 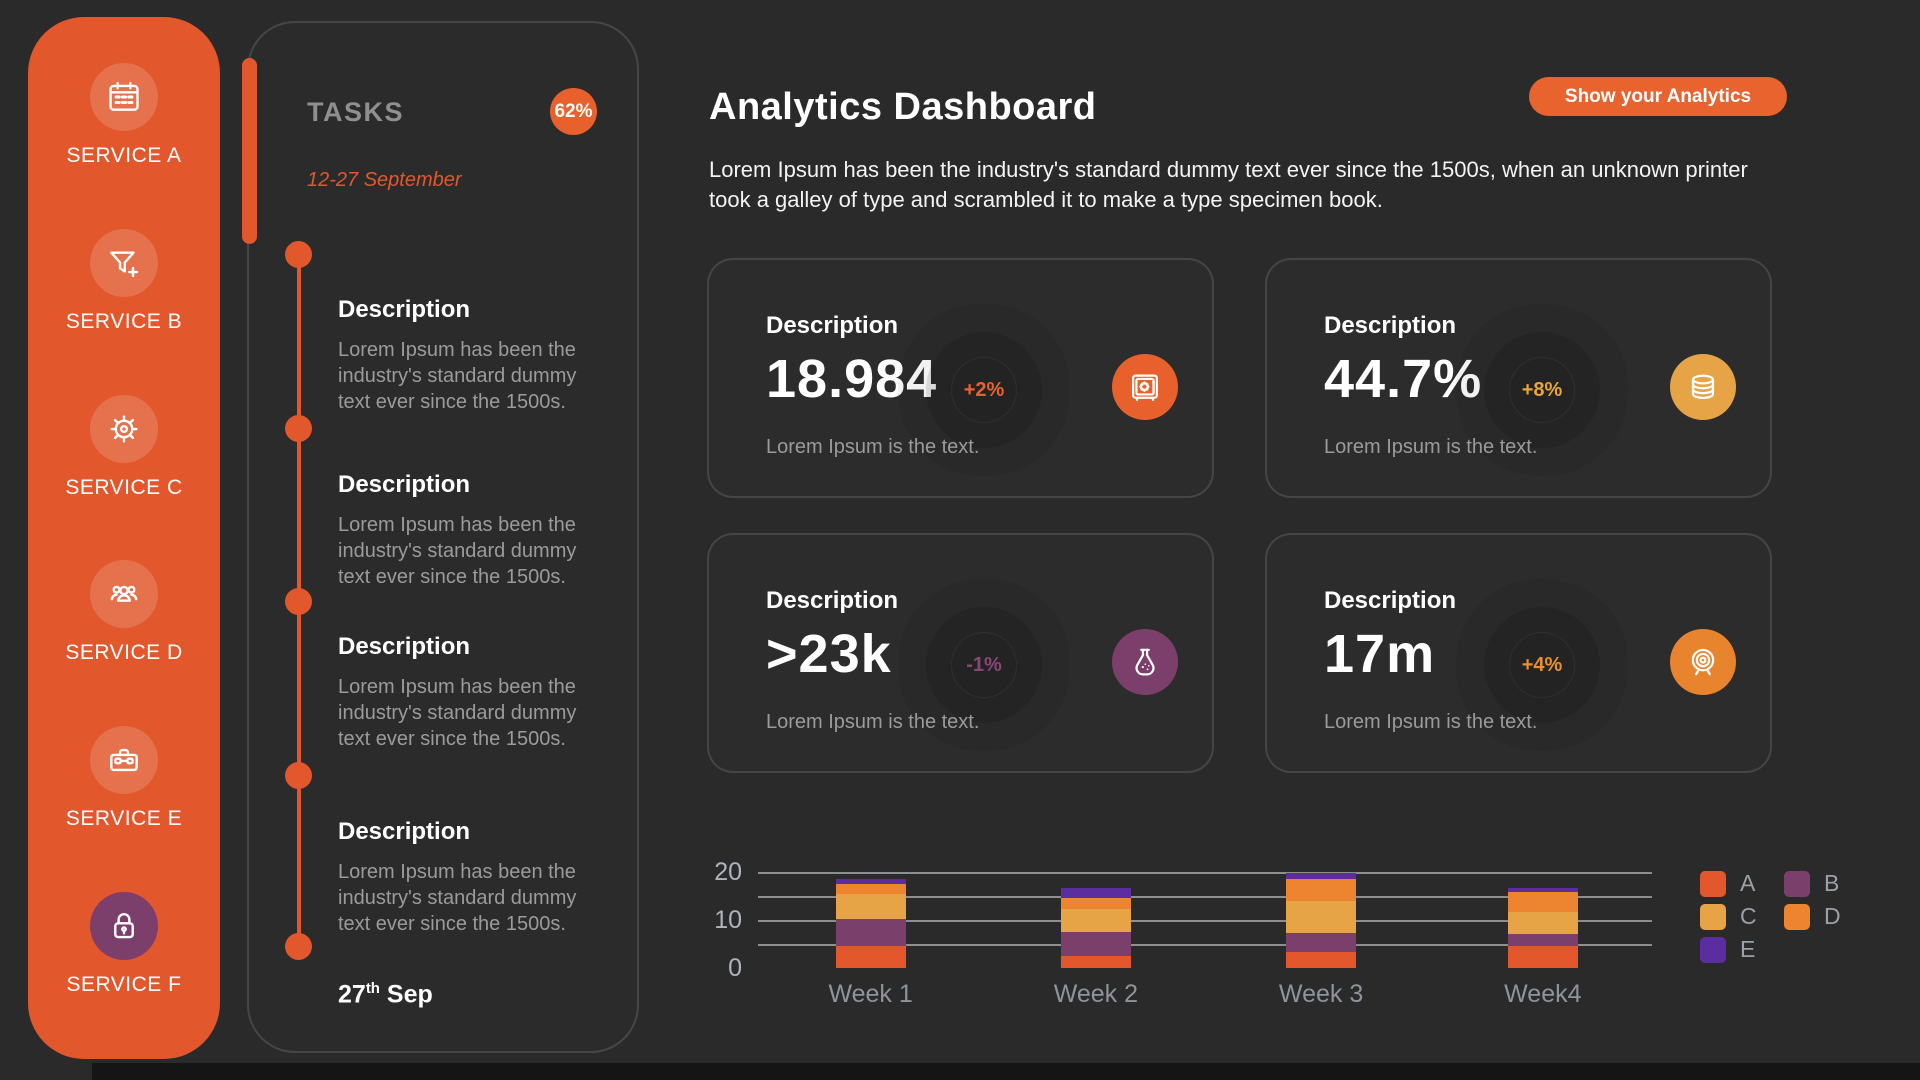 I want to click on chart-gridlines, so click(x=1205, y=940).